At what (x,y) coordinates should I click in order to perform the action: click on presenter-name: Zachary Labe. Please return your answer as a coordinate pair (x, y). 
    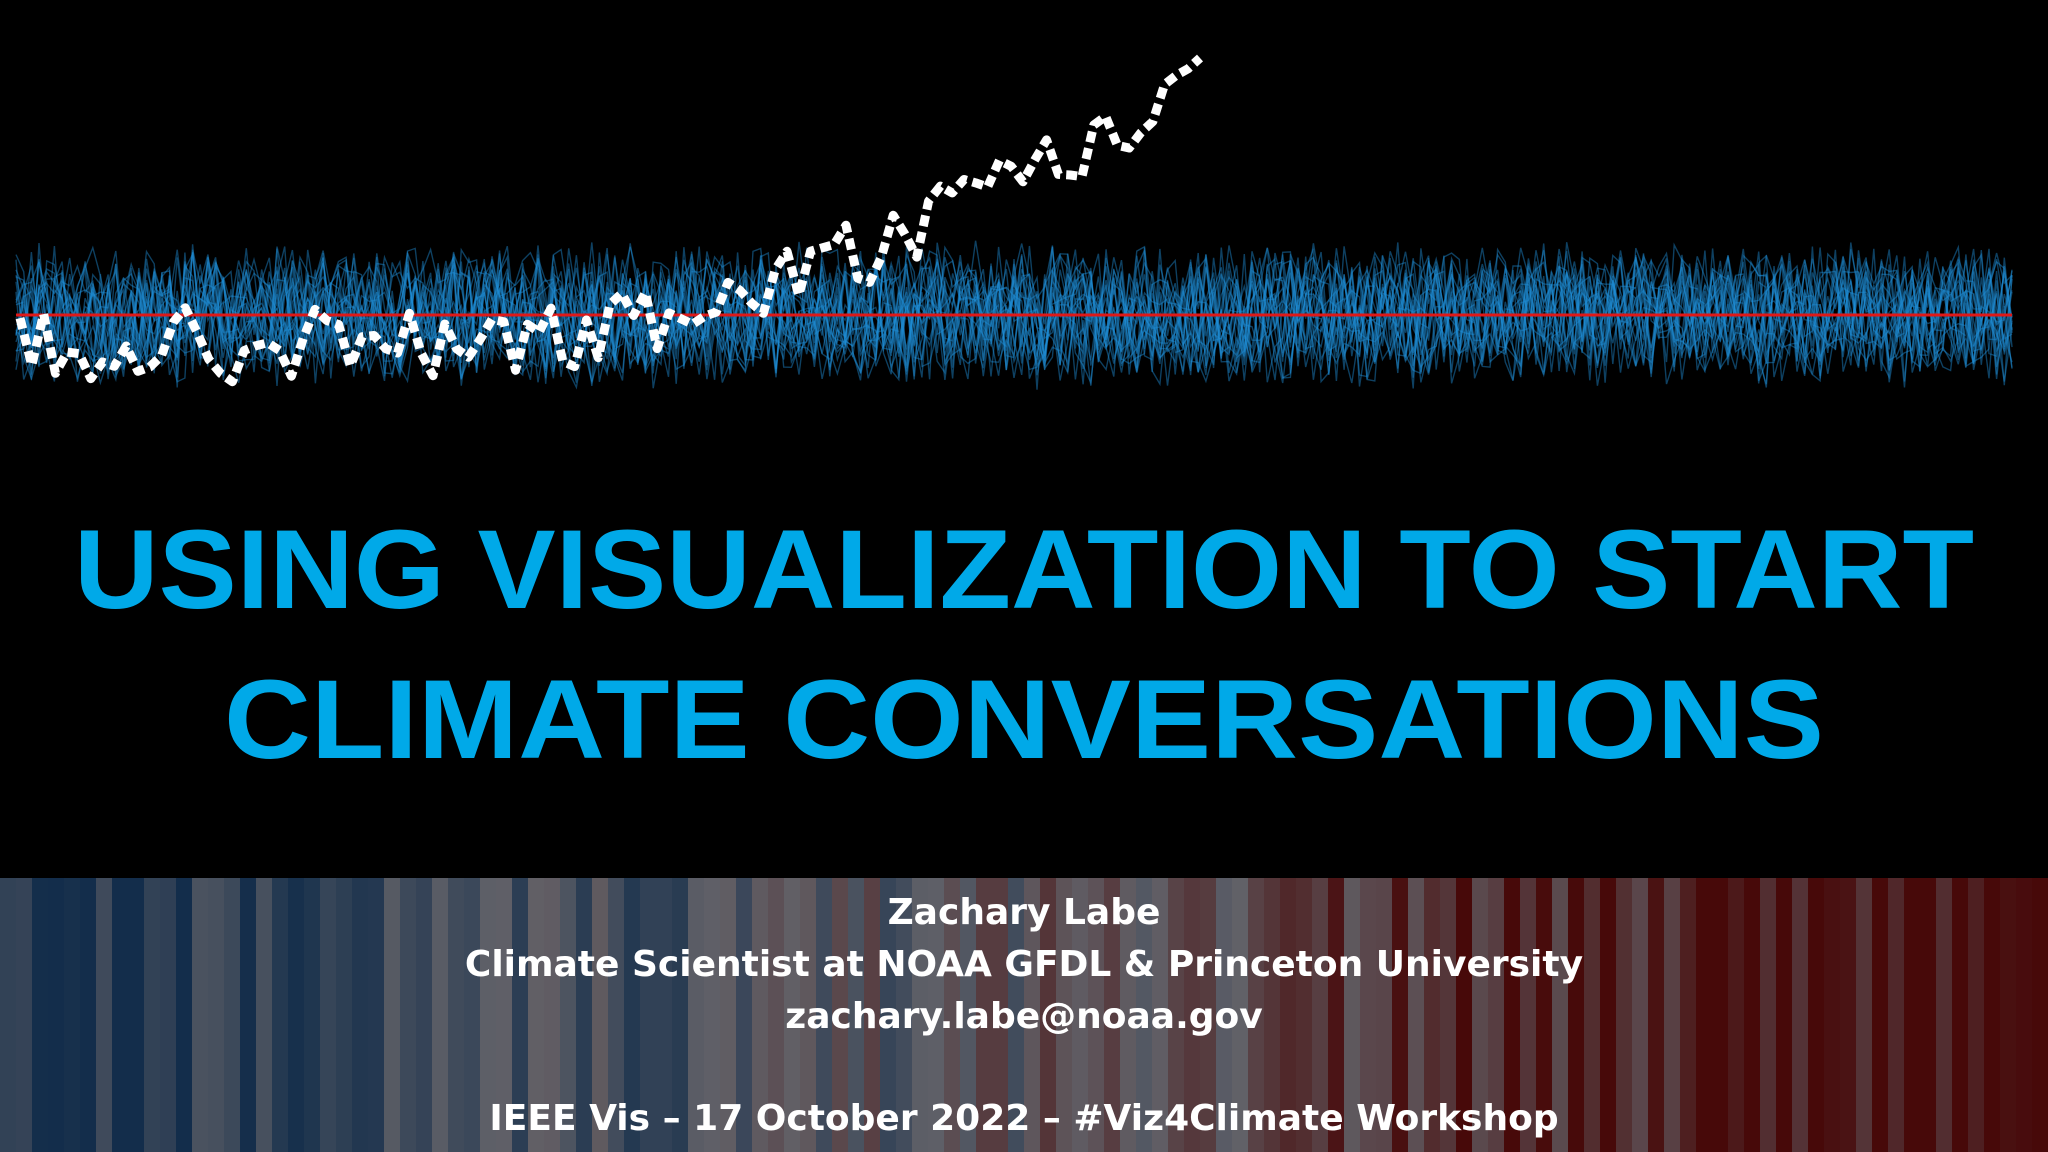
    Looking at the image, I should click on (1024, 912).